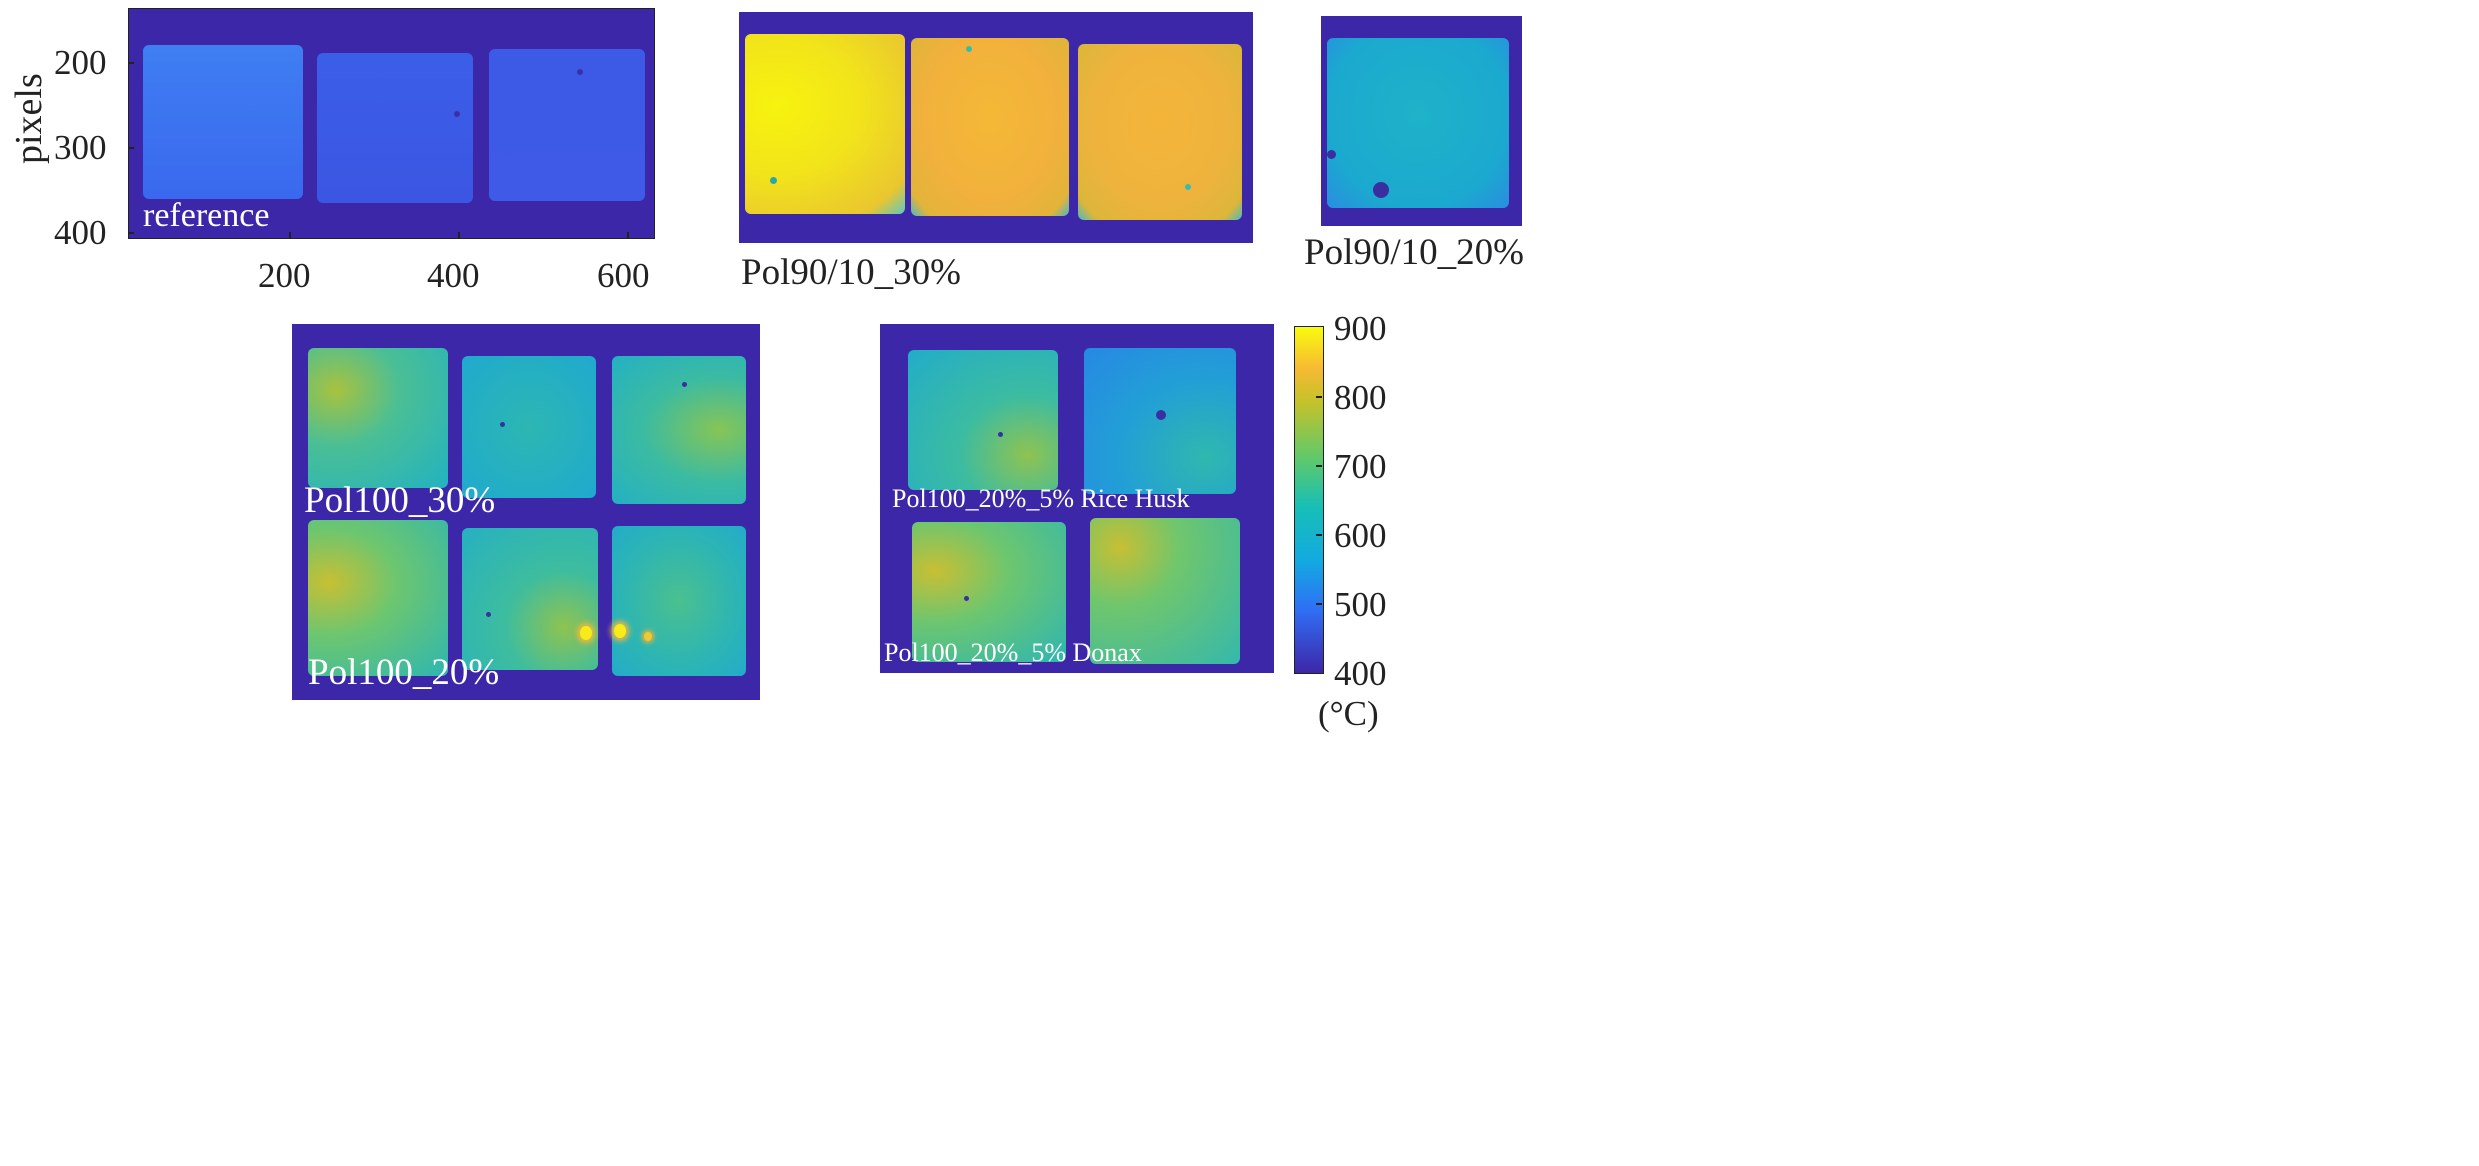 Image resolution: width=2479 pixels, height=1166 pixels. I want to click on colorbar-unit-label: (°C), so click(1348, 713).